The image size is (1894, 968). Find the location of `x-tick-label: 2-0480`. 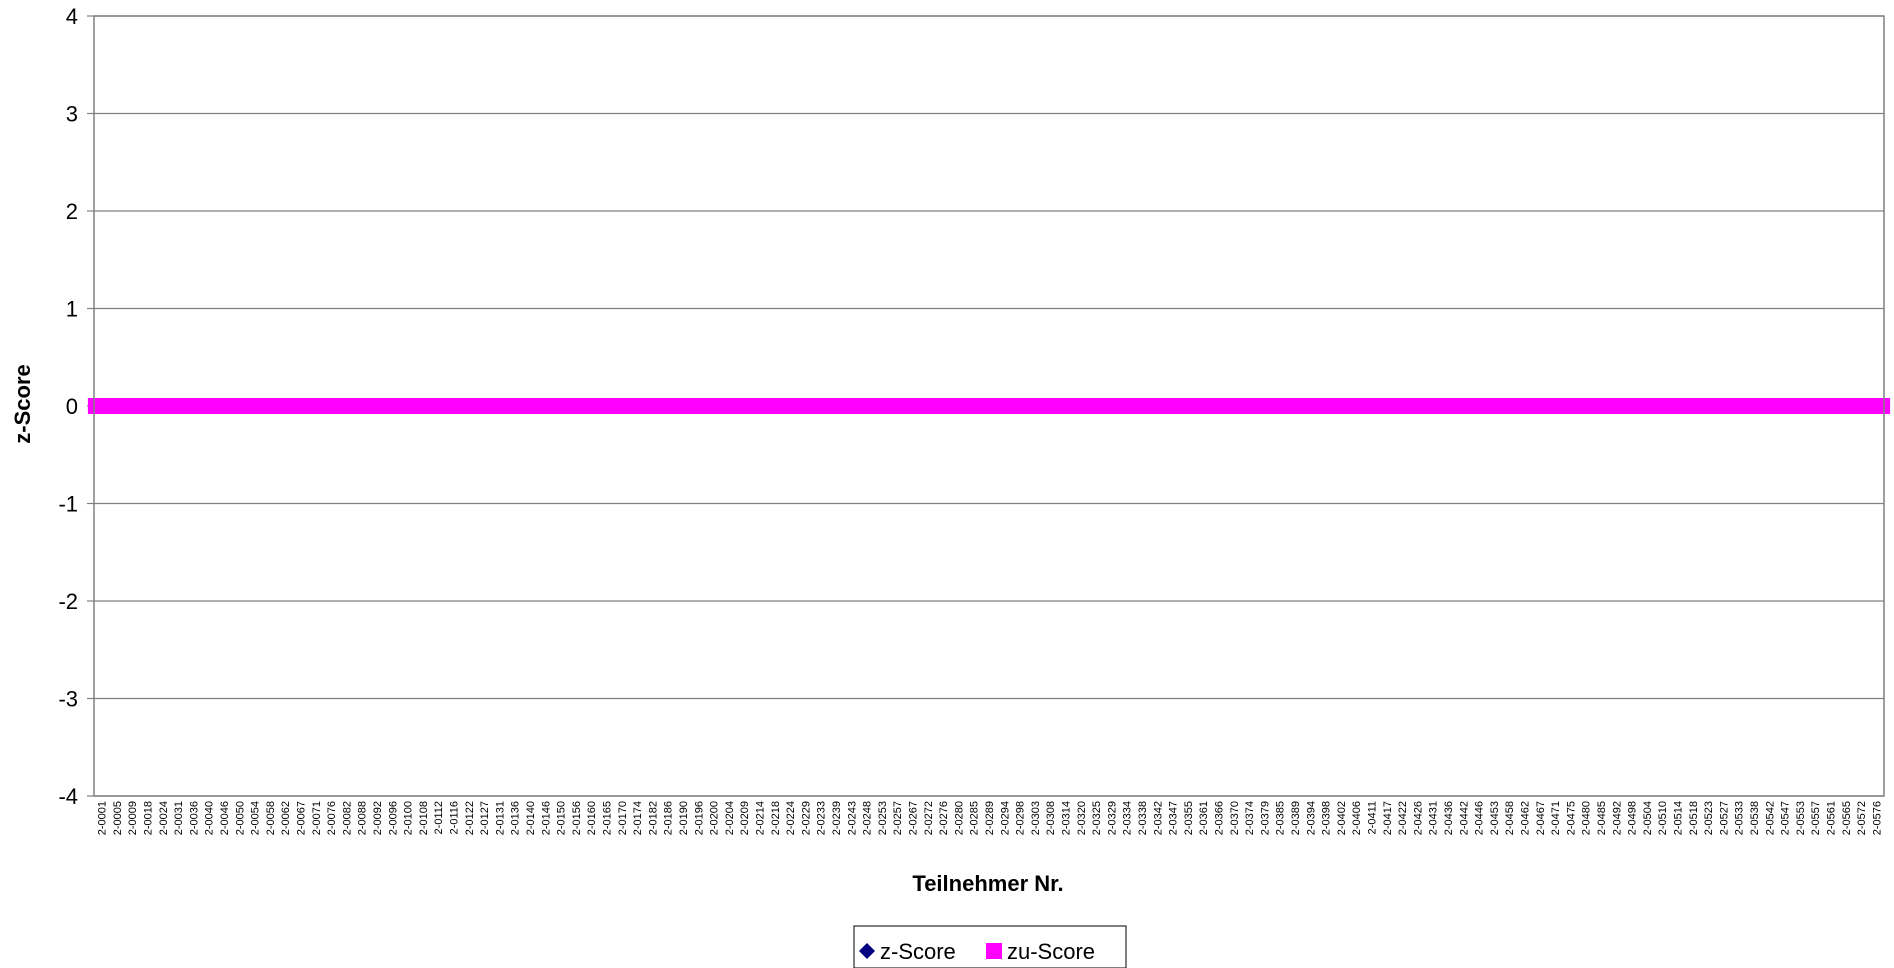

x-tick-label: 2-0480 is located at coordinates (1587, 818).